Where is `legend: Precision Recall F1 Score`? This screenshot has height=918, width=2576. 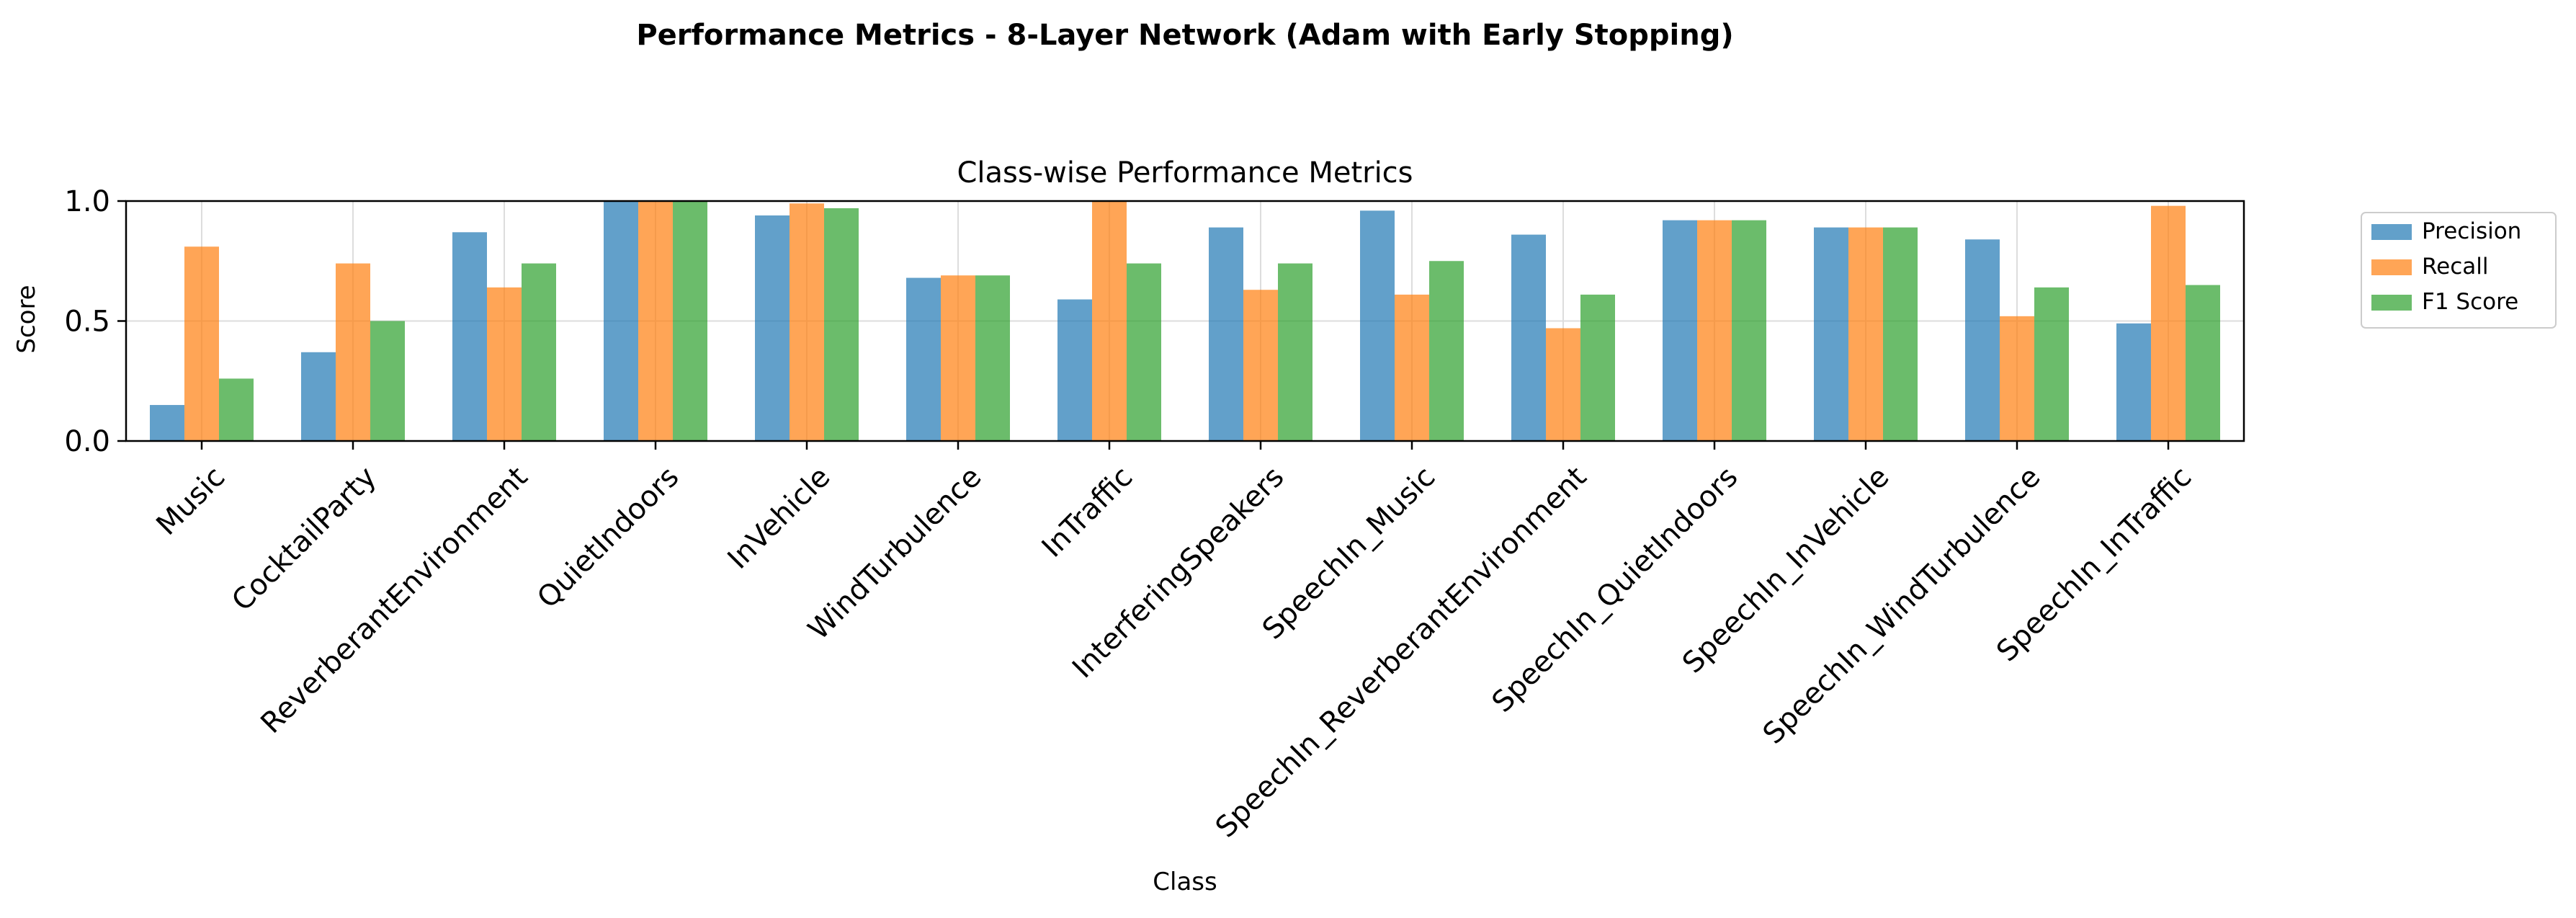 legend: Precision Recall F1 Score is located at coordinates (2459, 270).